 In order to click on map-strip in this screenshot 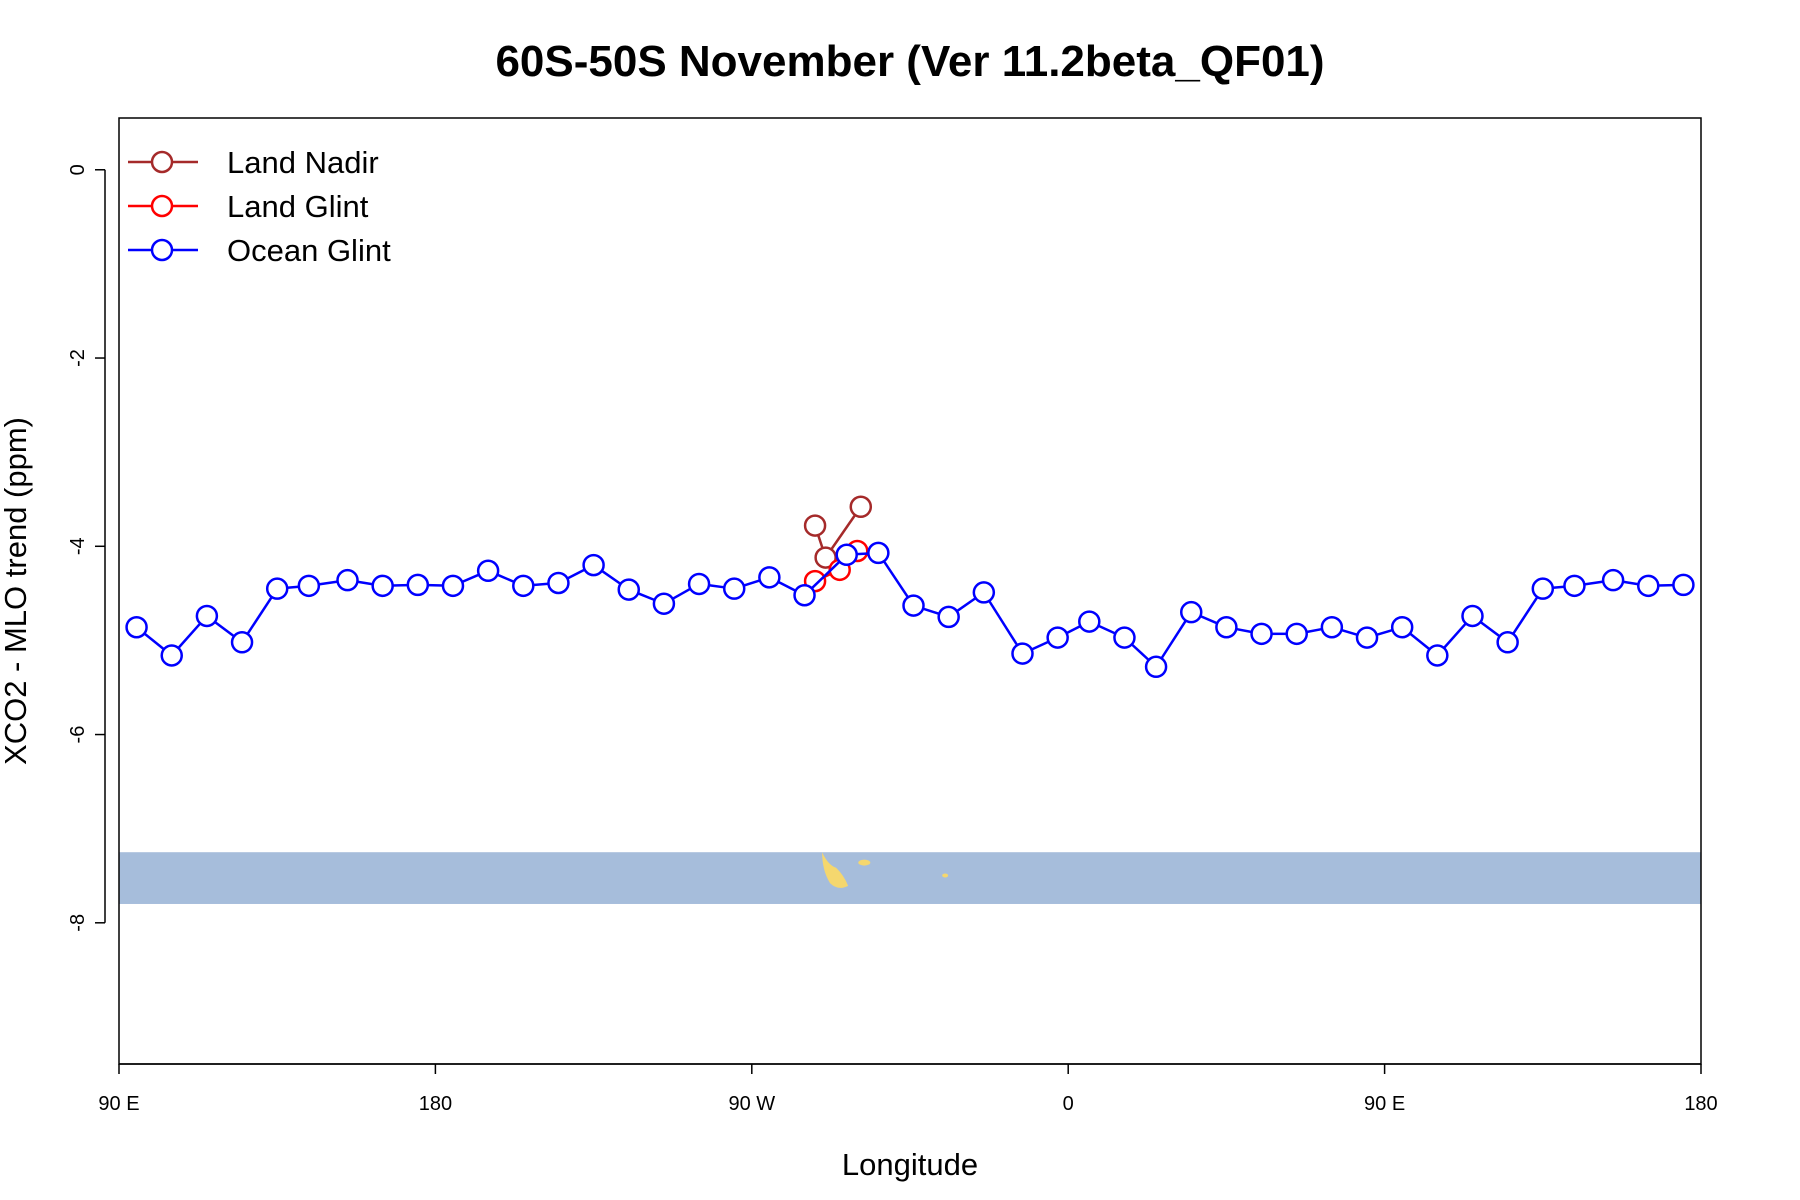, I will do `click(910, 878)`.